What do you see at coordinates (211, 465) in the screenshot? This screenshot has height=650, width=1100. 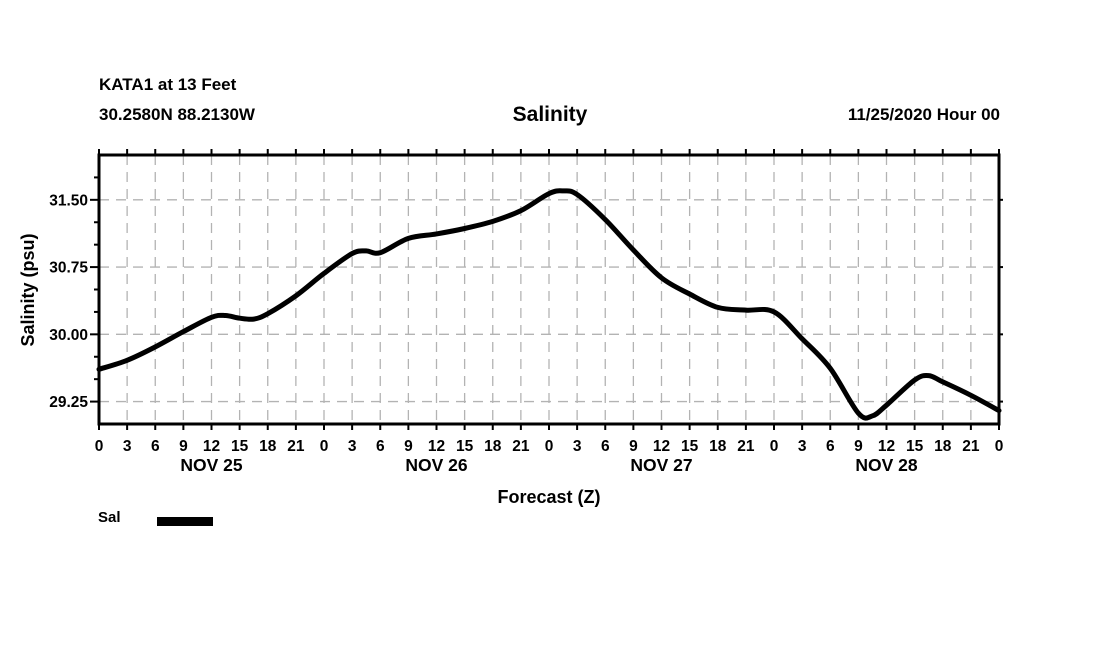 I see `day-label: NOV 25` at bounding box center [211, 465].